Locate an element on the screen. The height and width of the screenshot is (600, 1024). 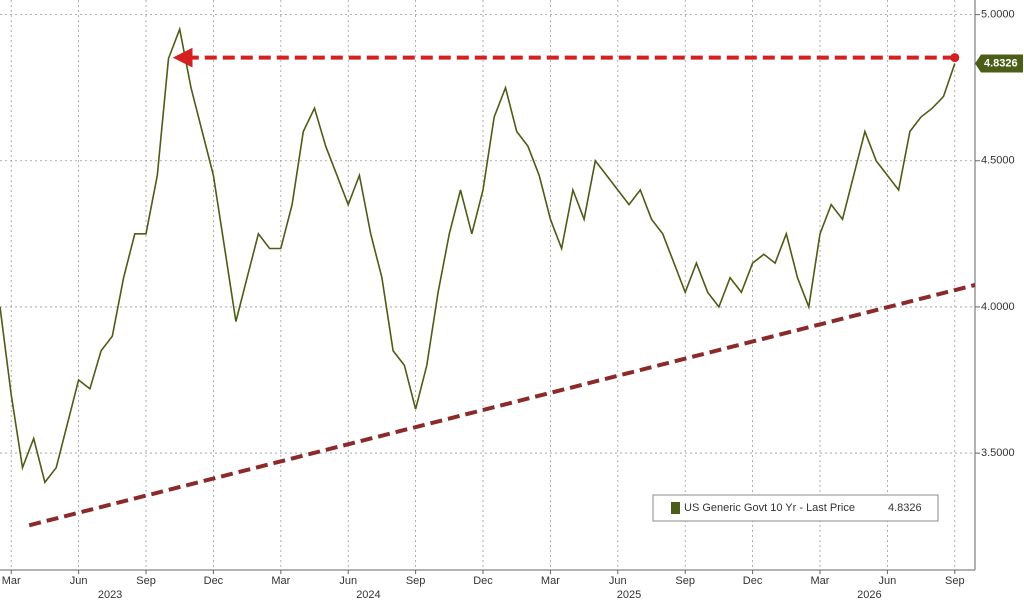
x-year-label: 2025 is located at coordinates (629, 594).